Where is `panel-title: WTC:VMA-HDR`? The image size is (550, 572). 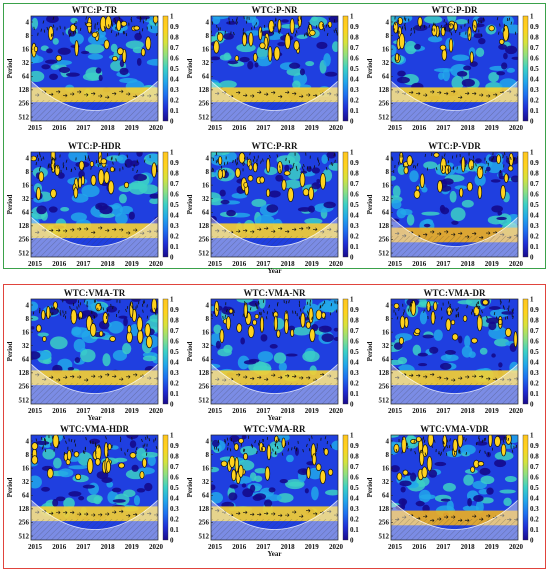
panel-title: WTC:VMA-HDR is located at coordinates (94, 429).